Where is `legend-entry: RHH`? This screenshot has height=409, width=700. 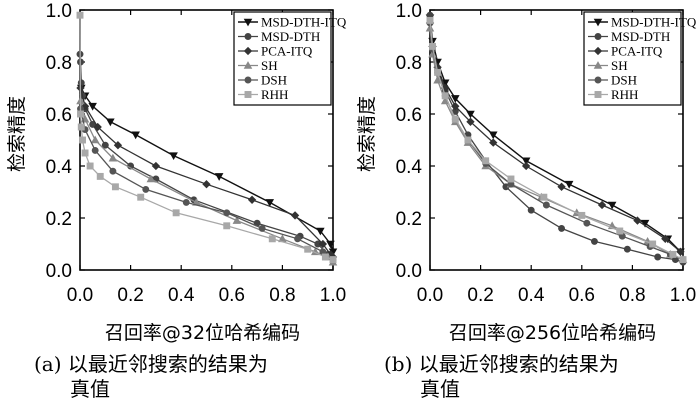 legend-entry: RHH is located at coordinates (613, 94).